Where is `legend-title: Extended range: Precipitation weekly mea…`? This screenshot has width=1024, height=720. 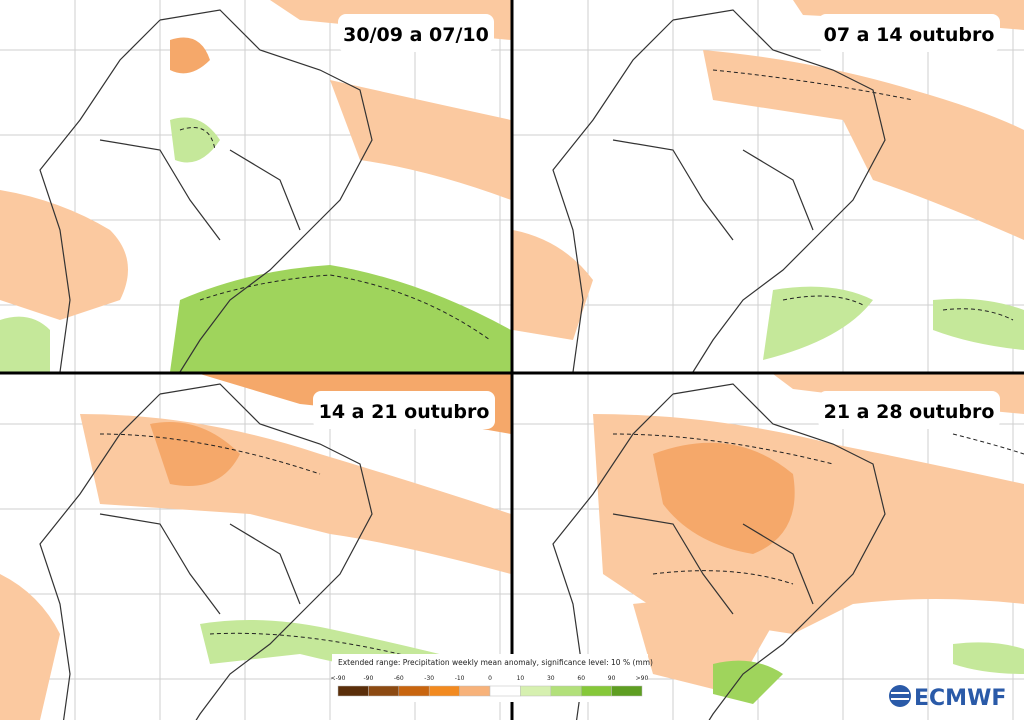
legend-title: Extended range: Precipitation weekly mea… is located at coordinates (495, 662).